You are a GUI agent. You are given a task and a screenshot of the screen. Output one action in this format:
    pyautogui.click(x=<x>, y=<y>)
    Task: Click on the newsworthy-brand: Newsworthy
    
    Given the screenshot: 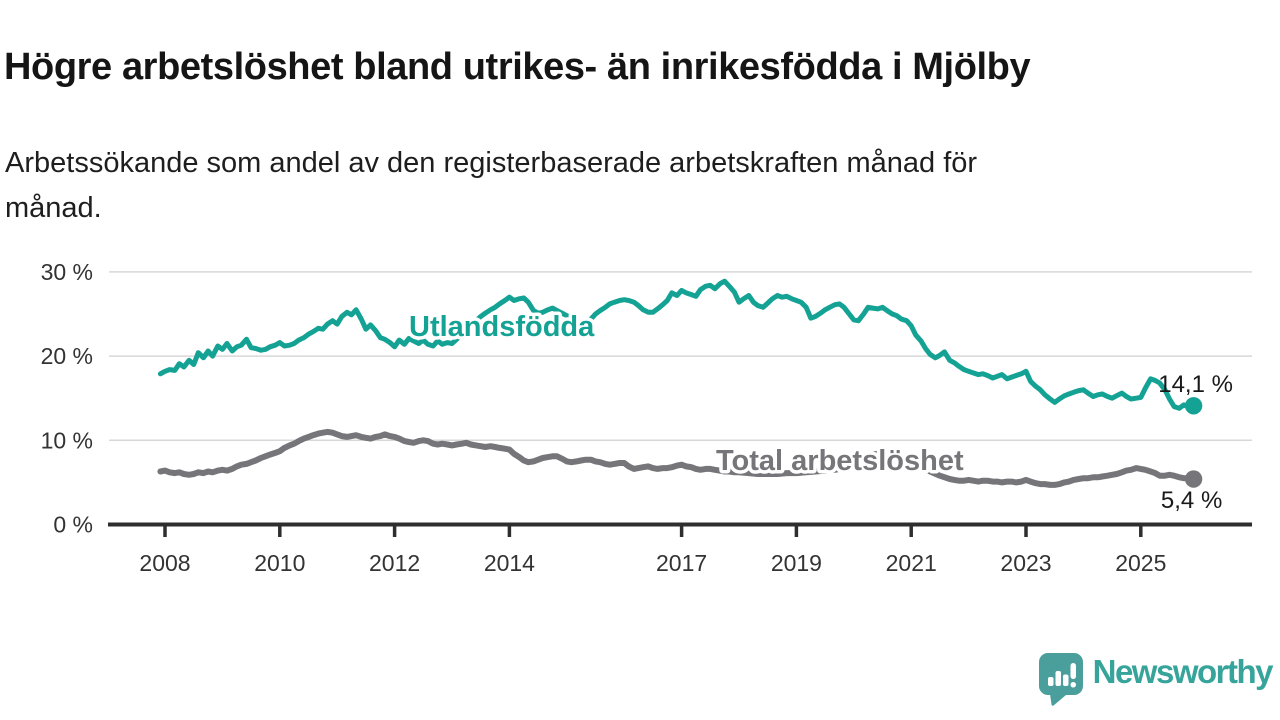 What is the action you would take?
    pyautogui.click(x=1156, y=680)
    